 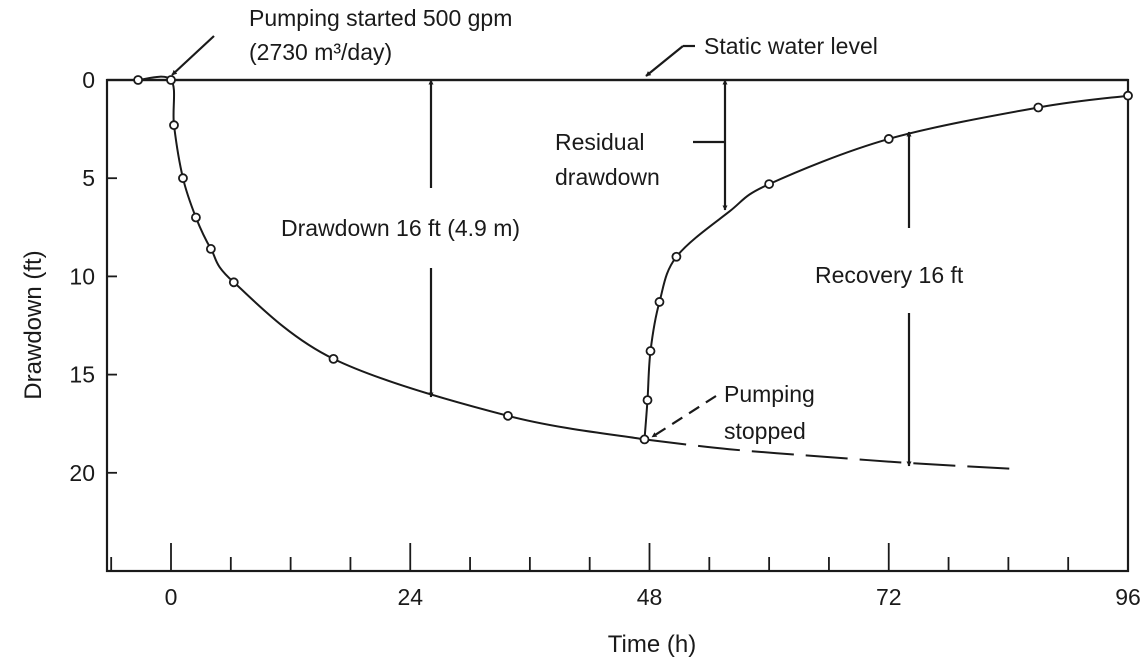 I want to click on x-tick-label: 72, so click(x=889, y=597).